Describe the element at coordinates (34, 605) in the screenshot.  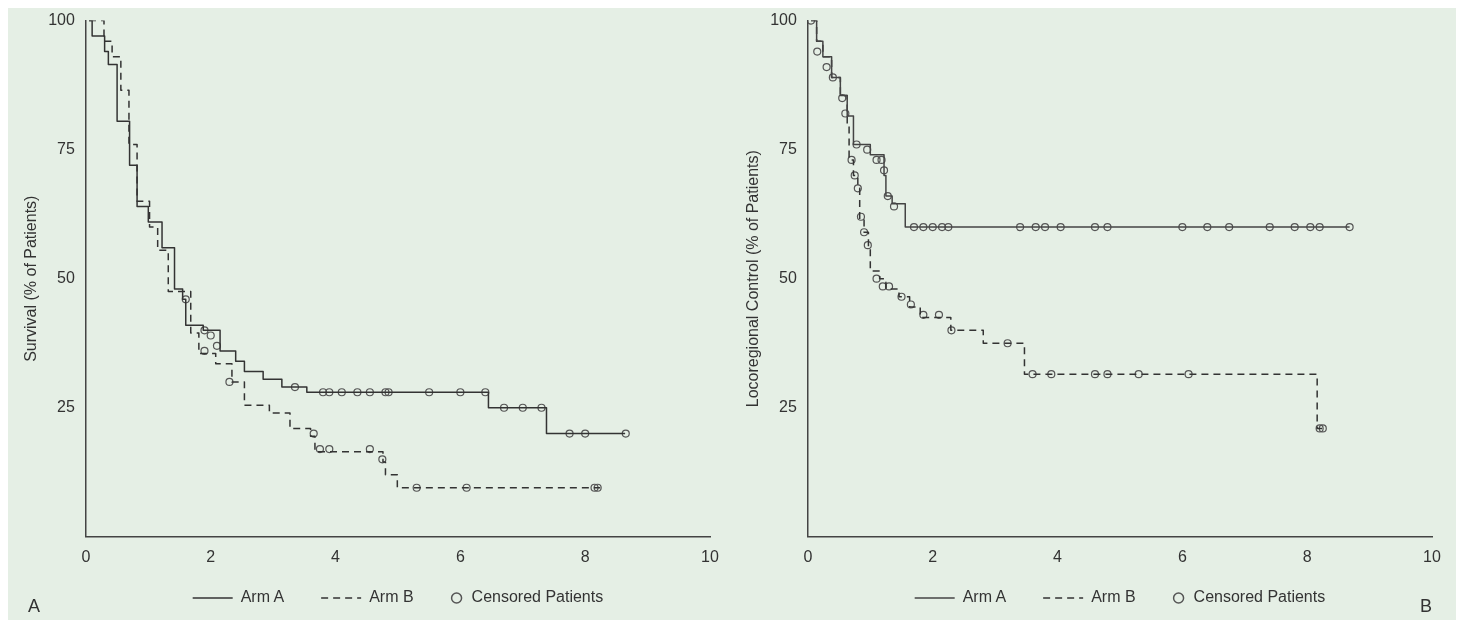
I see `text: A` at that location.